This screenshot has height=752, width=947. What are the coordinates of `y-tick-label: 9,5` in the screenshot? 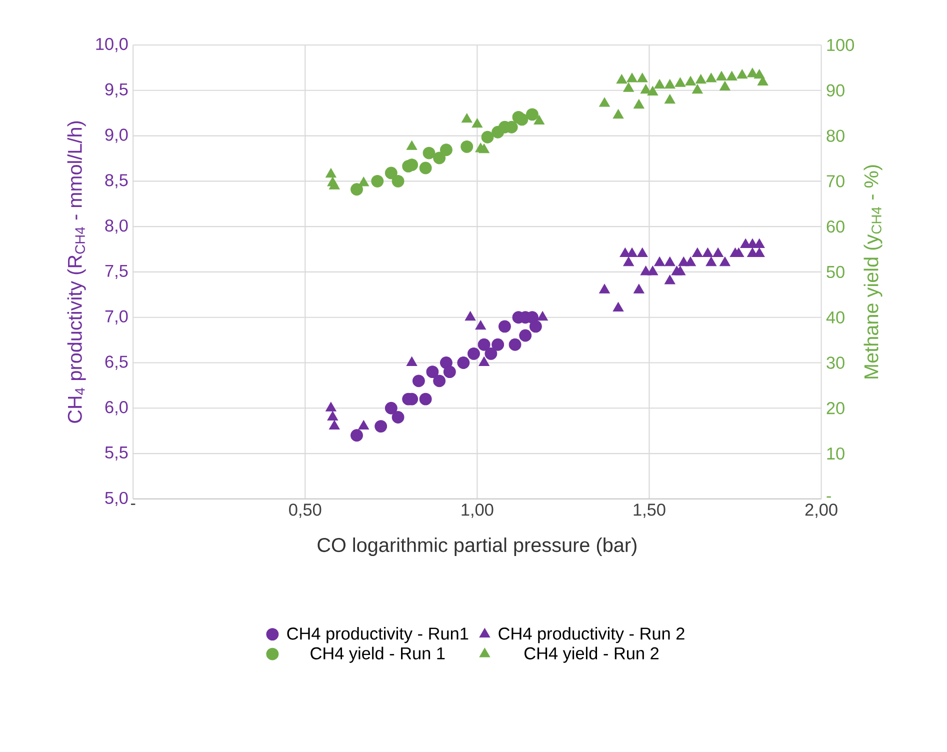 It's located at (116, 90).